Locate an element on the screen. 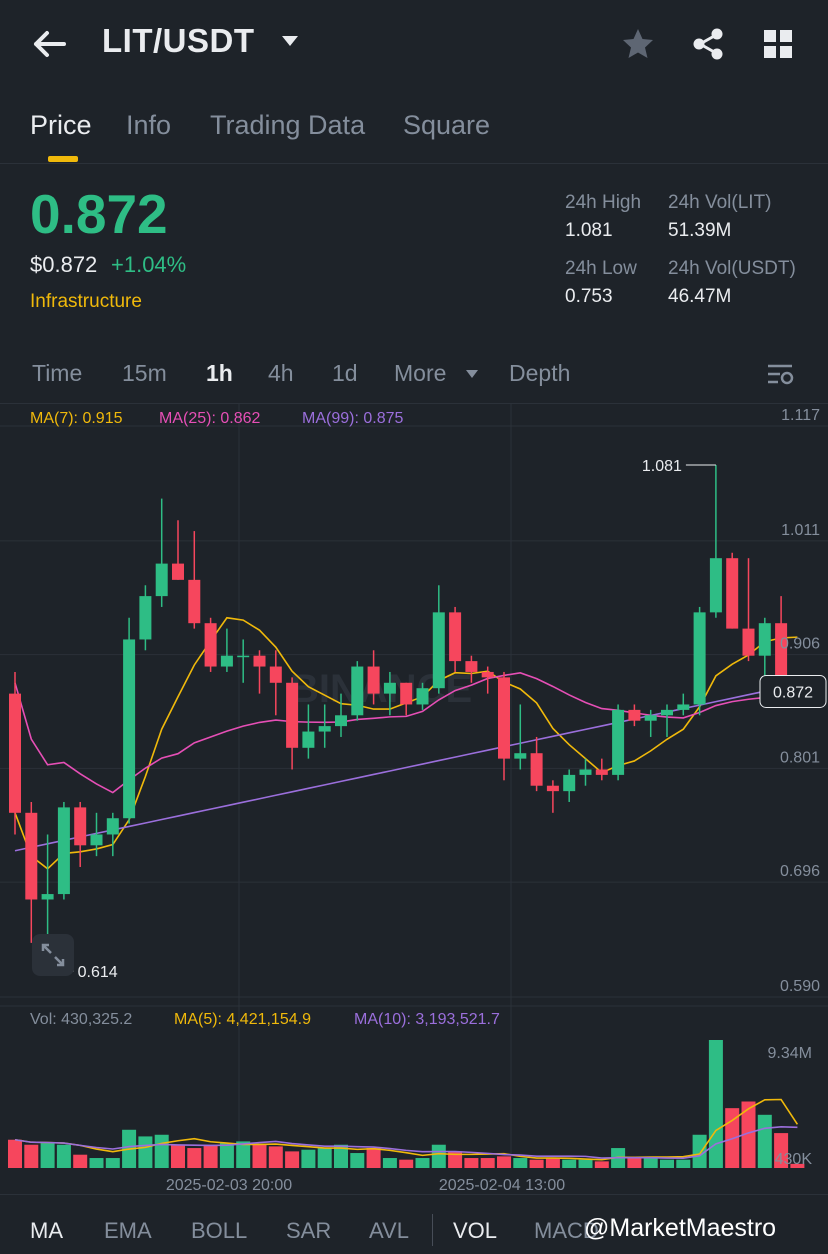 The height and width of the screenshot is (1254, 828). arrow-left-icon is located at coordinates (50, 44).